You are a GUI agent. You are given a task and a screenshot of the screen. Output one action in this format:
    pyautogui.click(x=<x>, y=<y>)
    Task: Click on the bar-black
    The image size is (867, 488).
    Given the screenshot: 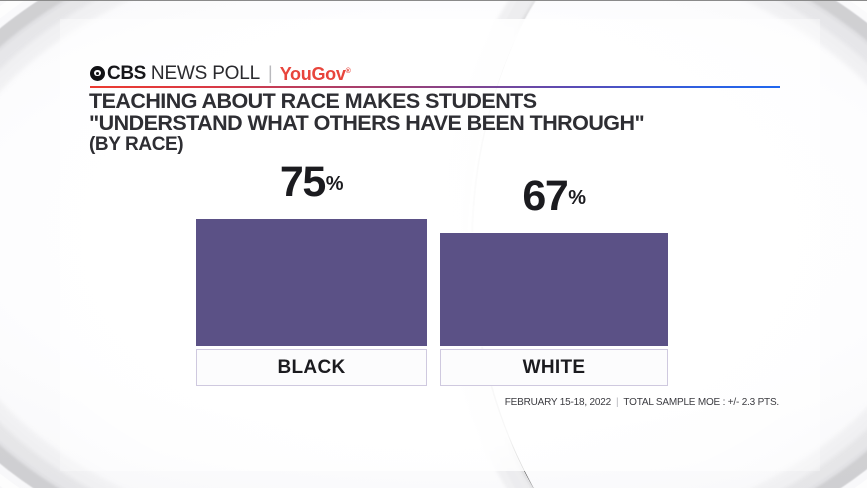 What is the action you would take?
    pyautogui.click(x=311, y=282)
    